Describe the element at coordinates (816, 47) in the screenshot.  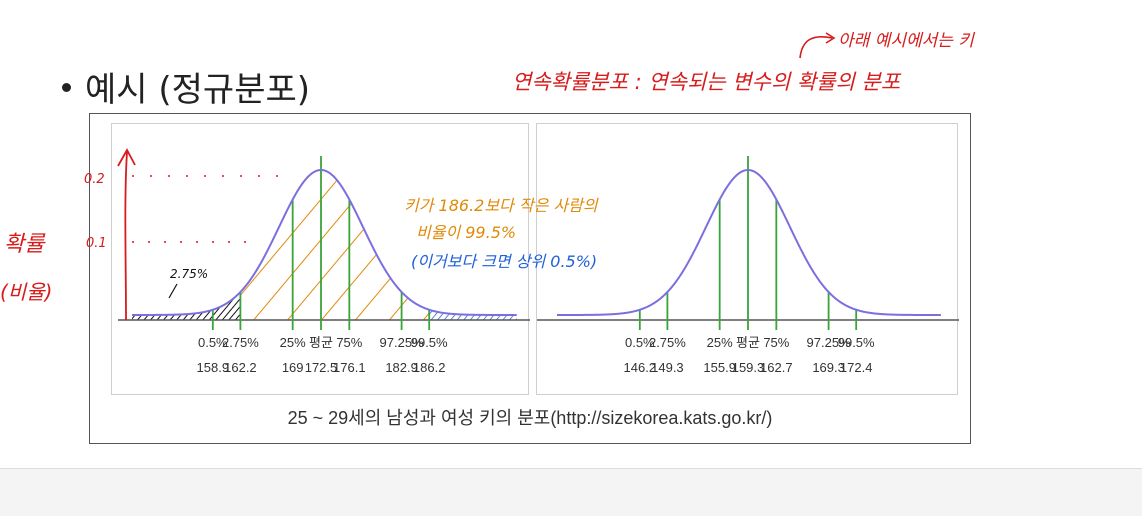
I see `curved-arrow` at that location.